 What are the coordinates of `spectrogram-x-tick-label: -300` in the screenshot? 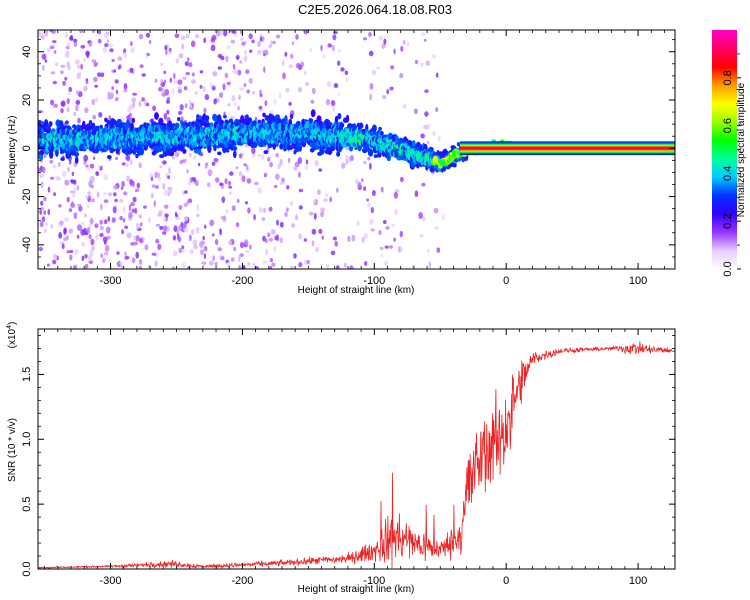 It's located at (111, 281).